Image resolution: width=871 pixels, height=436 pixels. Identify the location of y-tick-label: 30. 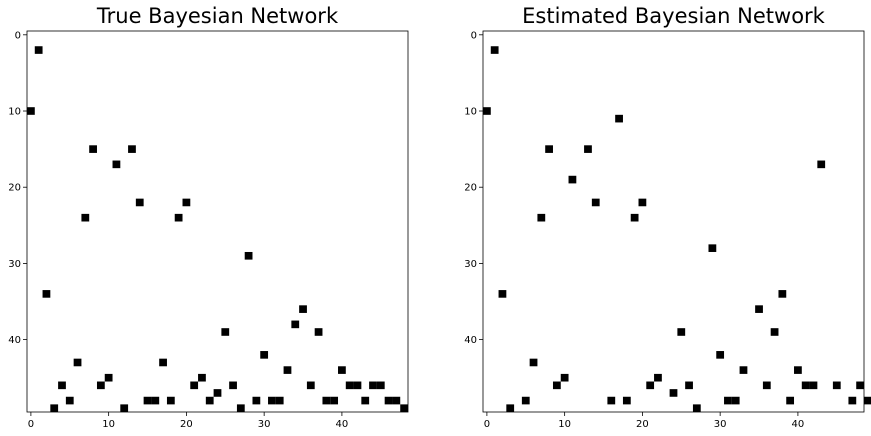
(470, 264).